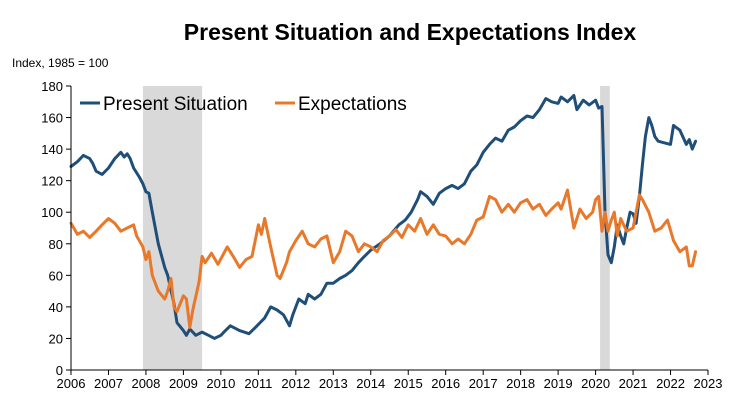 This screenshot has height=410, width=730. Describe the element at coordinates (56, 338) in the screenshot. I see `y-tick-label: 20` at that location.